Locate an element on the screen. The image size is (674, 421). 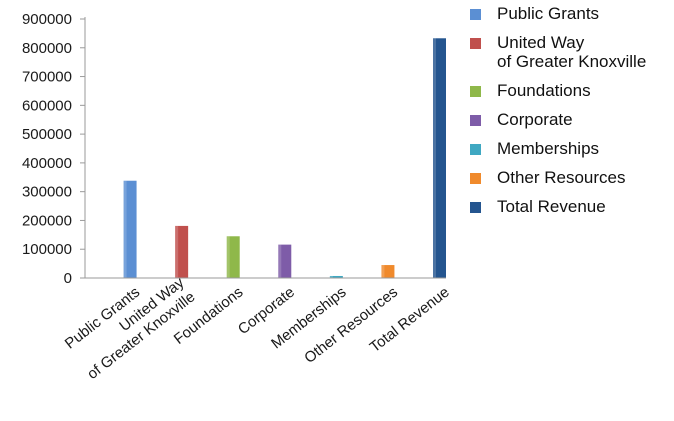
legend-label: Public Grants is located at coordinates (548, 13).